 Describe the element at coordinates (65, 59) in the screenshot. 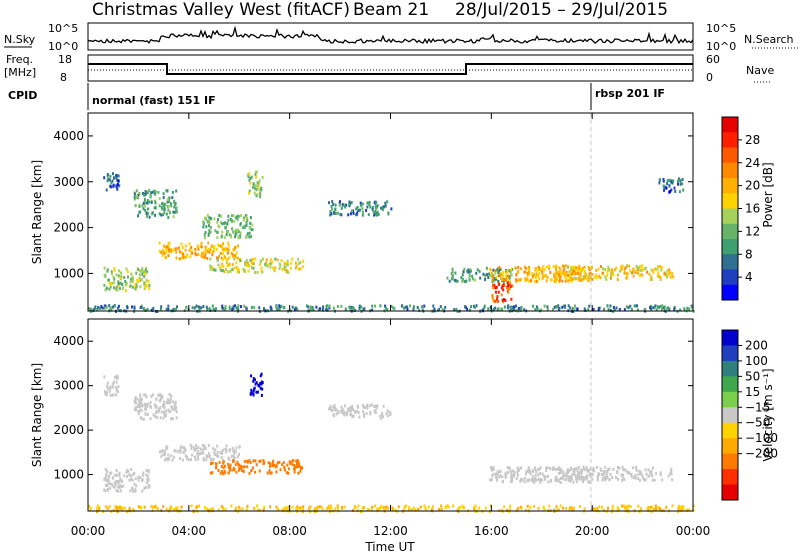

I see `freq-tick-top: 18` at that location.